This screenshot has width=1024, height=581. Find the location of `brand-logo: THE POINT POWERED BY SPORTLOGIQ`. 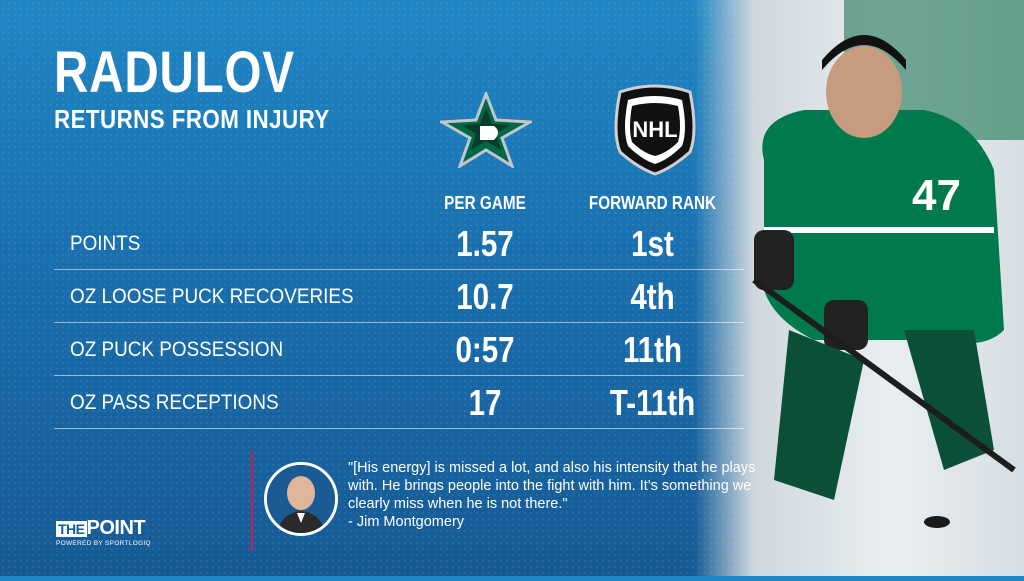

brand-logo: THE POINT POWERED BY SPORTLOGIQ is located at coordinates (103, 532).